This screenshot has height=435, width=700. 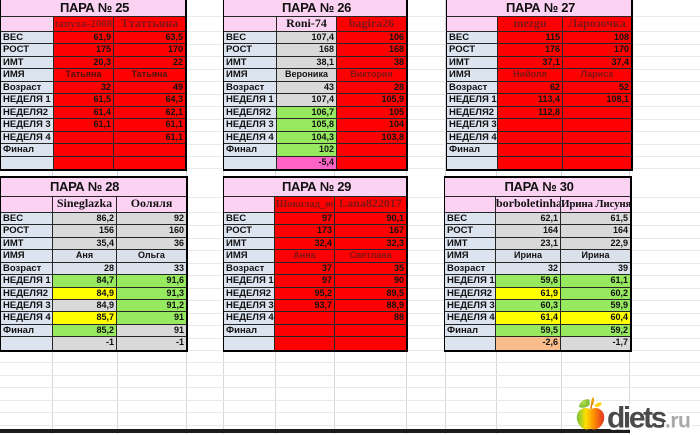 I want to click on svg-text: diets.ru, so click(x=648, y=418).